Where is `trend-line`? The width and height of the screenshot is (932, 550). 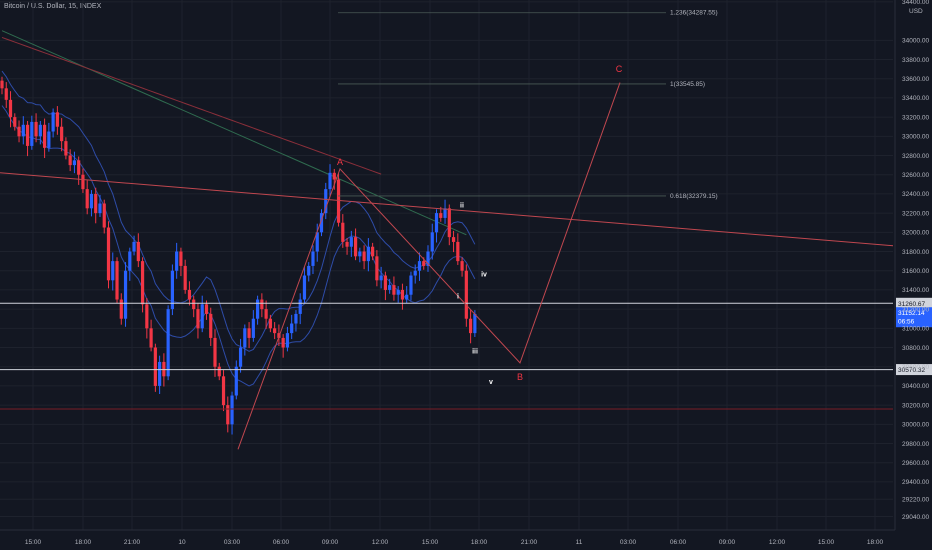 trend-line is located at coordinates (447, 209).